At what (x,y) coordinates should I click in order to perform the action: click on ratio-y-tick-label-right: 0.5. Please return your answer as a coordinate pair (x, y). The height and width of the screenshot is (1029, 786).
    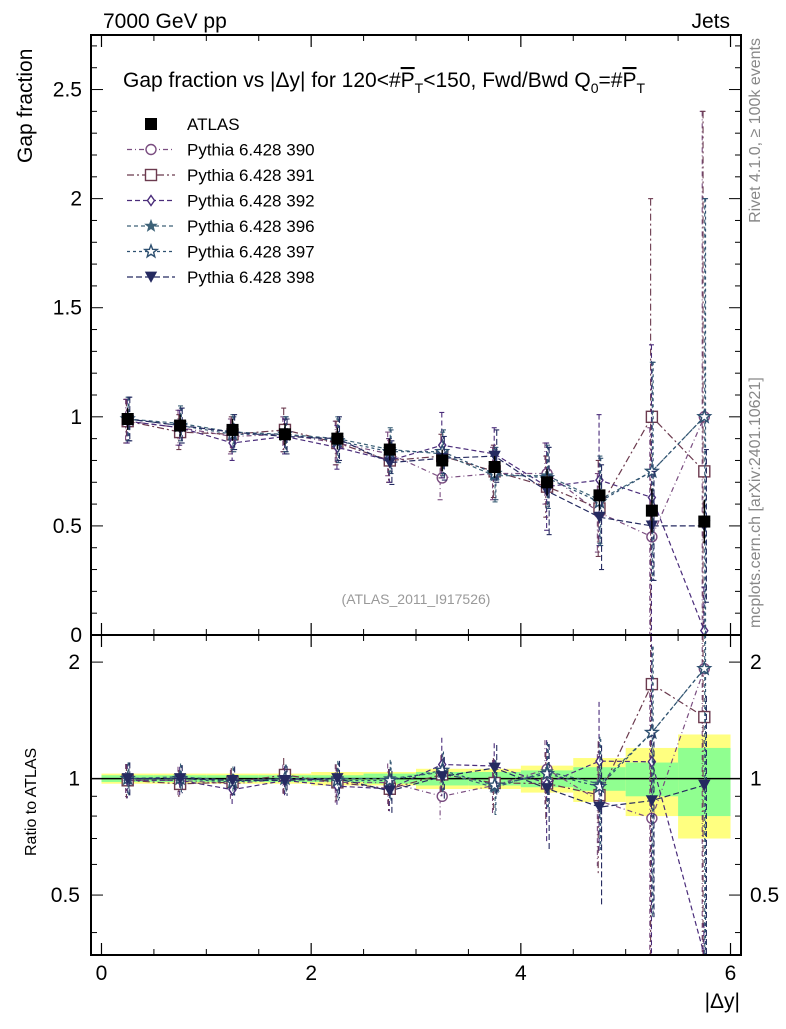
    Looking at the image, I should click on (764, 895).